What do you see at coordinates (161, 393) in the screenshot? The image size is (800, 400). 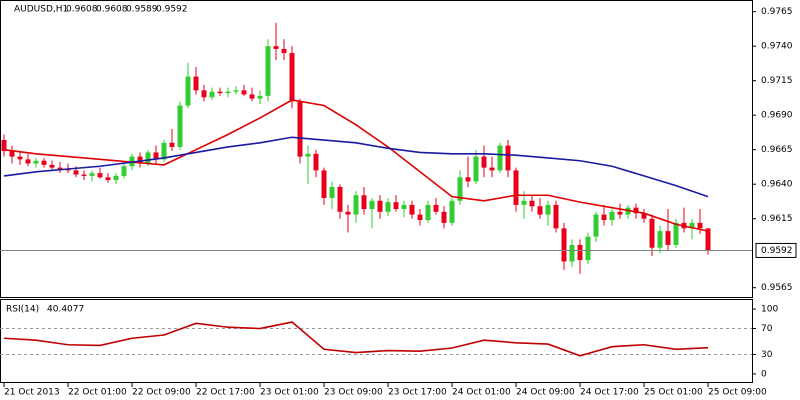 I see `x-tick-label: 22 Oct 09:00` at bounding box center [161, 393].